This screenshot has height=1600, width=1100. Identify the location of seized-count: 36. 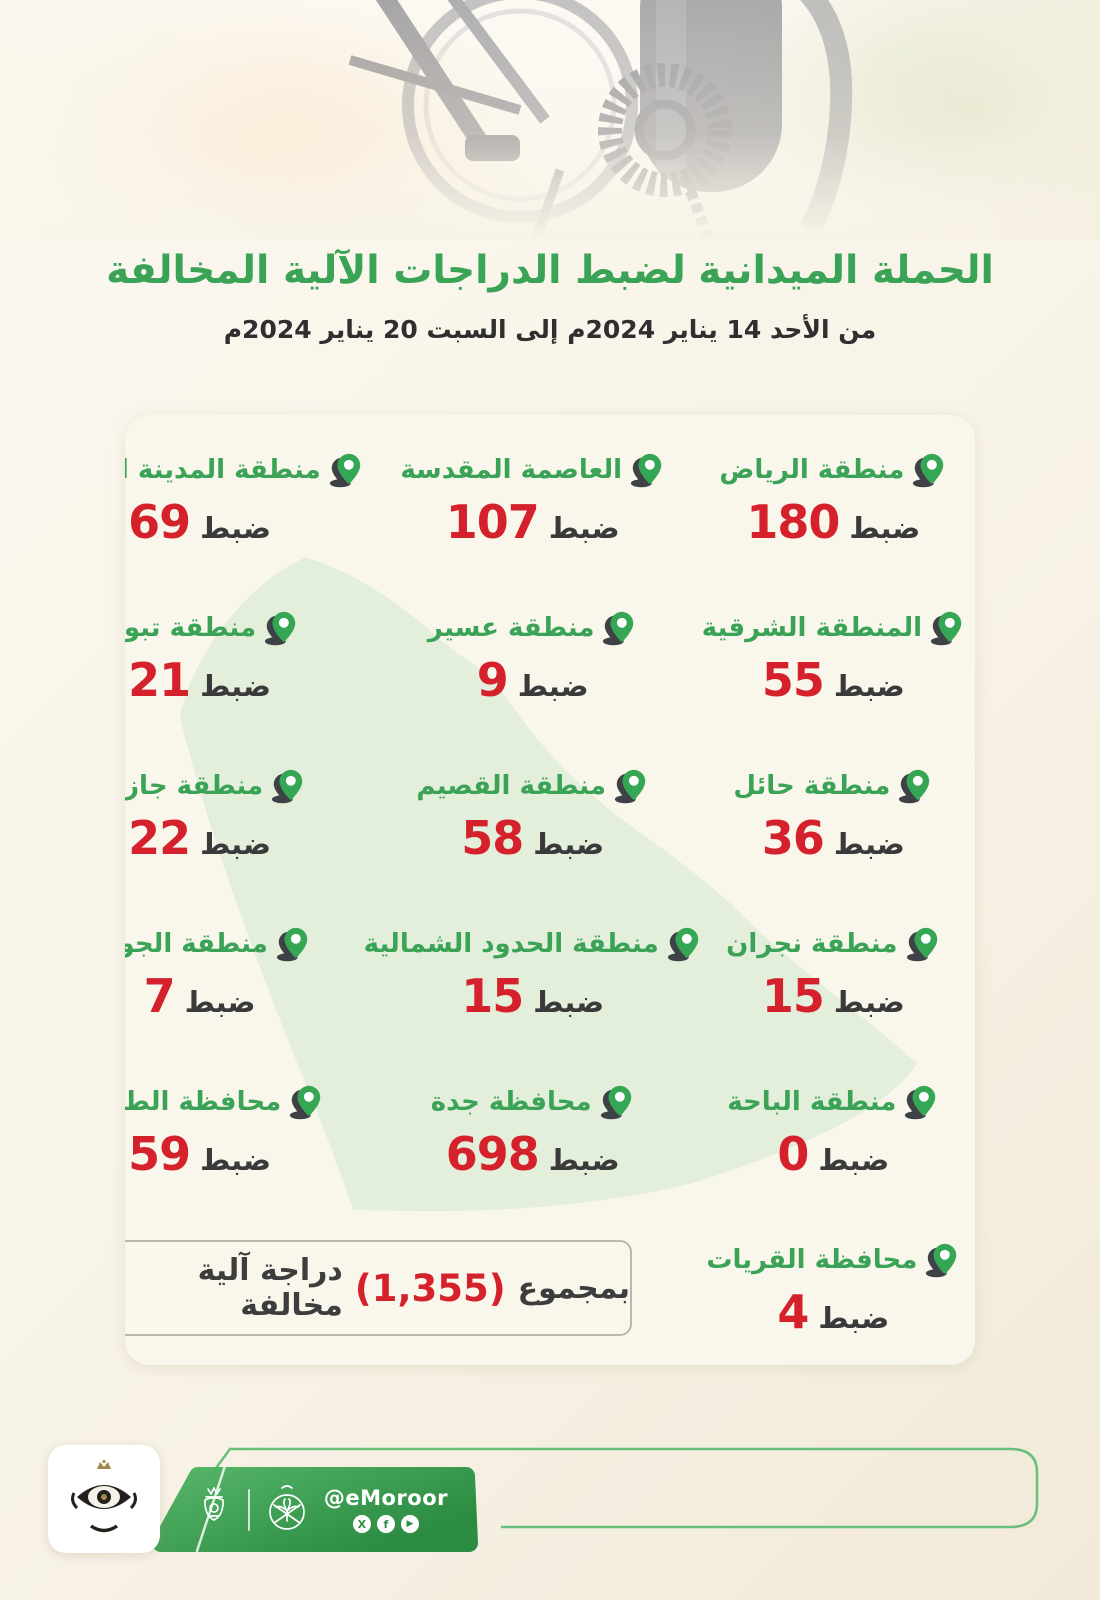
(793, 837).